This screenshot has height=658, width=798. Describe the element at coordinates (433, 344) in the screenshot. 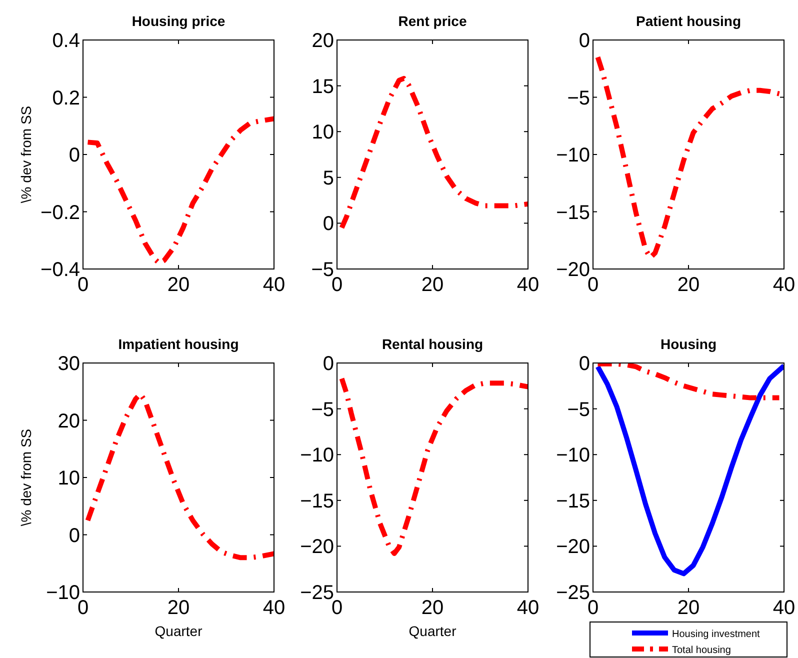

I see `chart-title: Rental housing` at that location.